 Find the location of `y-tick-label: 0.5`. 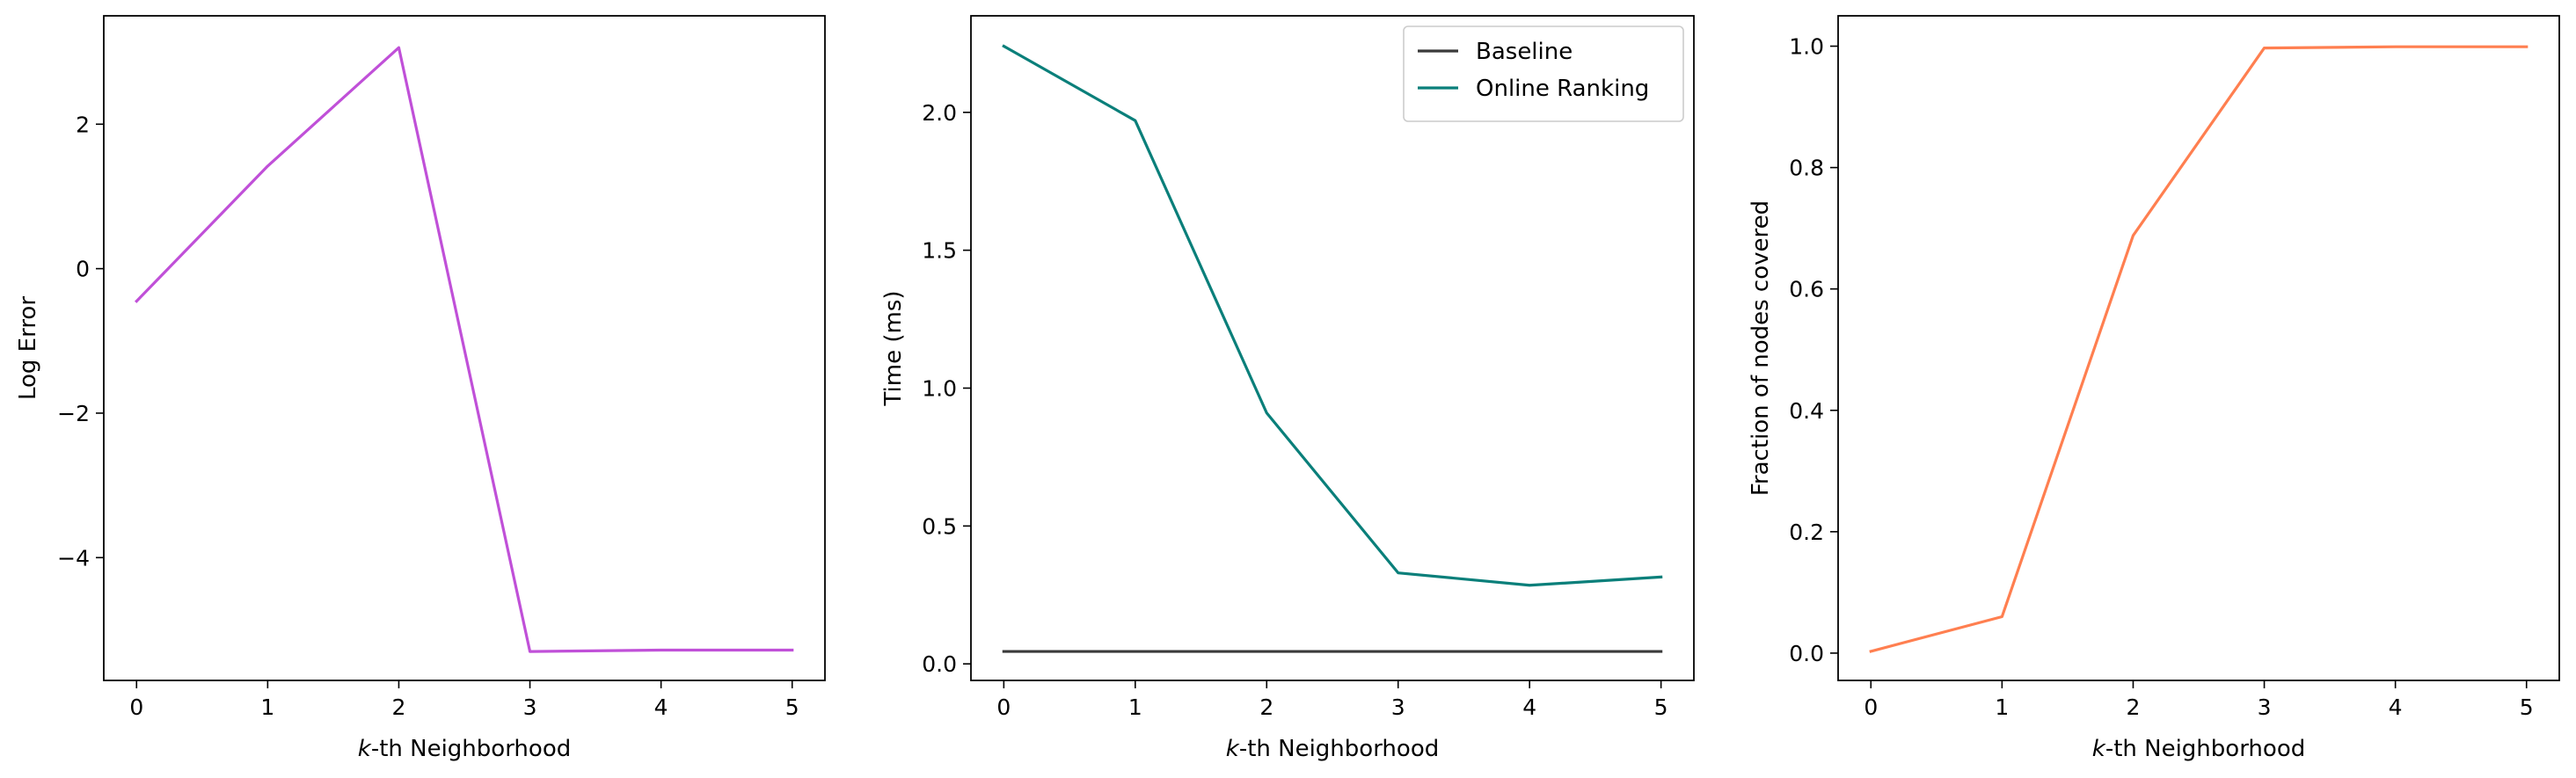

y-tick-label: 0.5 is located at coordinates (939, 526).